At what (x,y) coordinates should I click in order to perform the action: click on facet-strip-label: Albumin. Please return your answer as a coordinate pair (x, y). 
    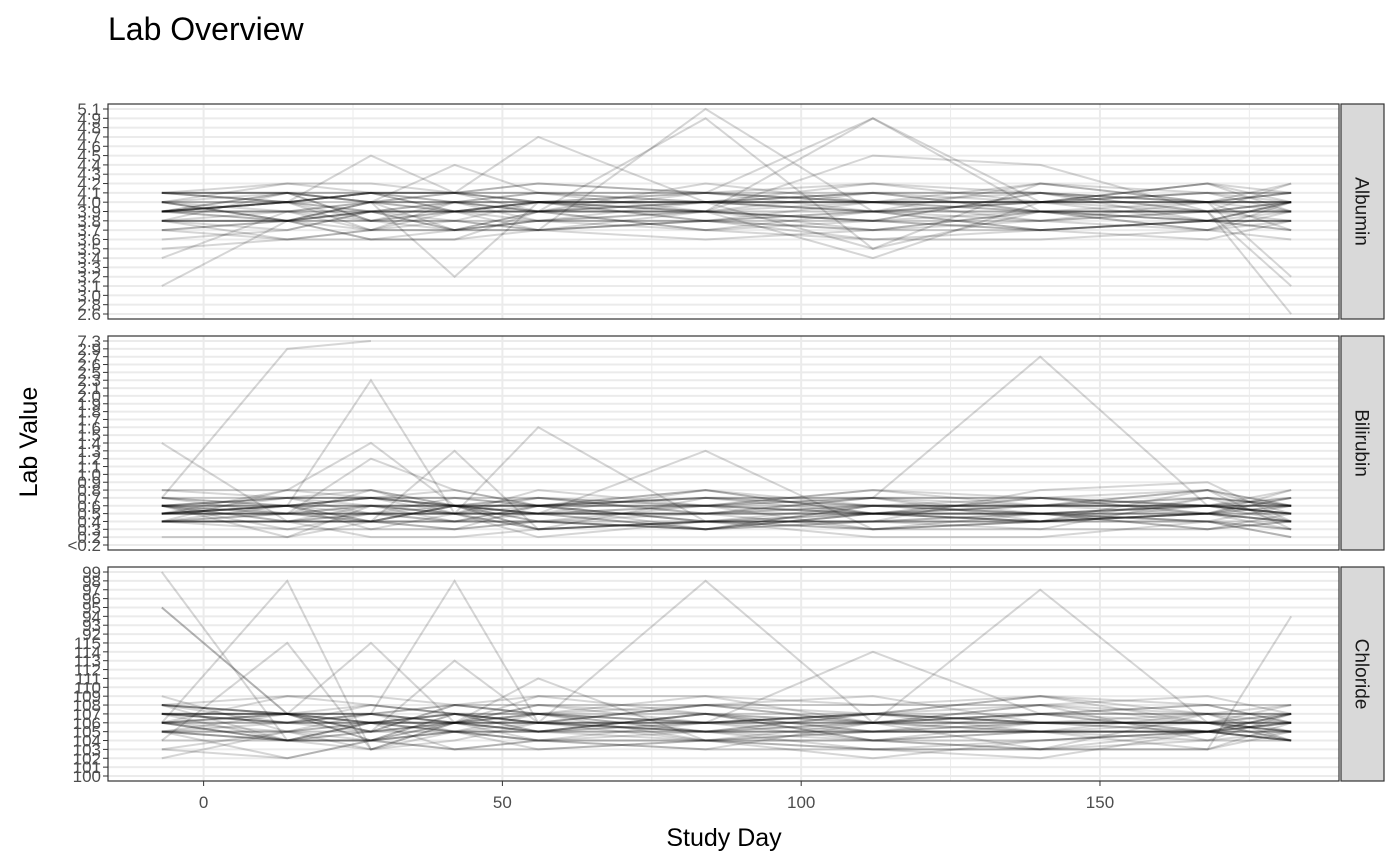
    Looking at the image, I should click on (1361, 211).